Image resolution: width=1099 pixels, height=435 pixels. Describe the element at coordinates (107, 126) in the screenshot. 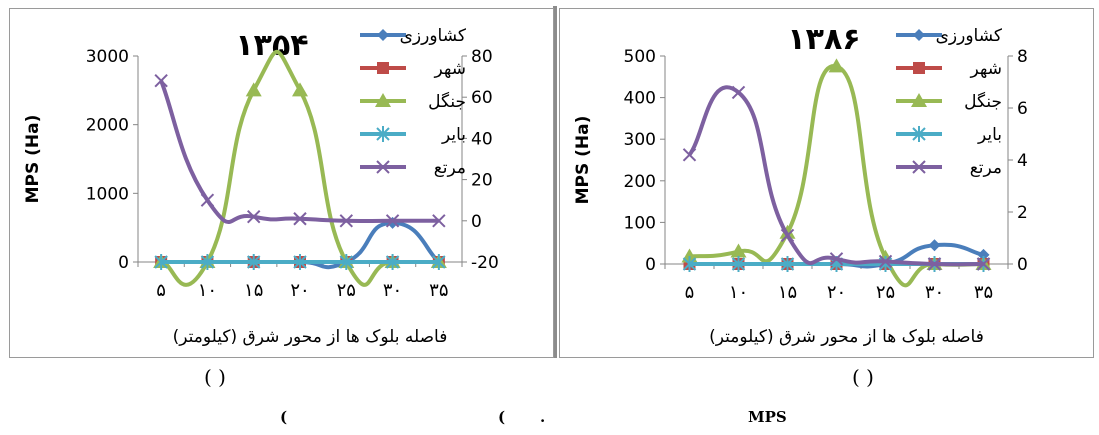

I see `y-tick-label-left: 2000` at that location.